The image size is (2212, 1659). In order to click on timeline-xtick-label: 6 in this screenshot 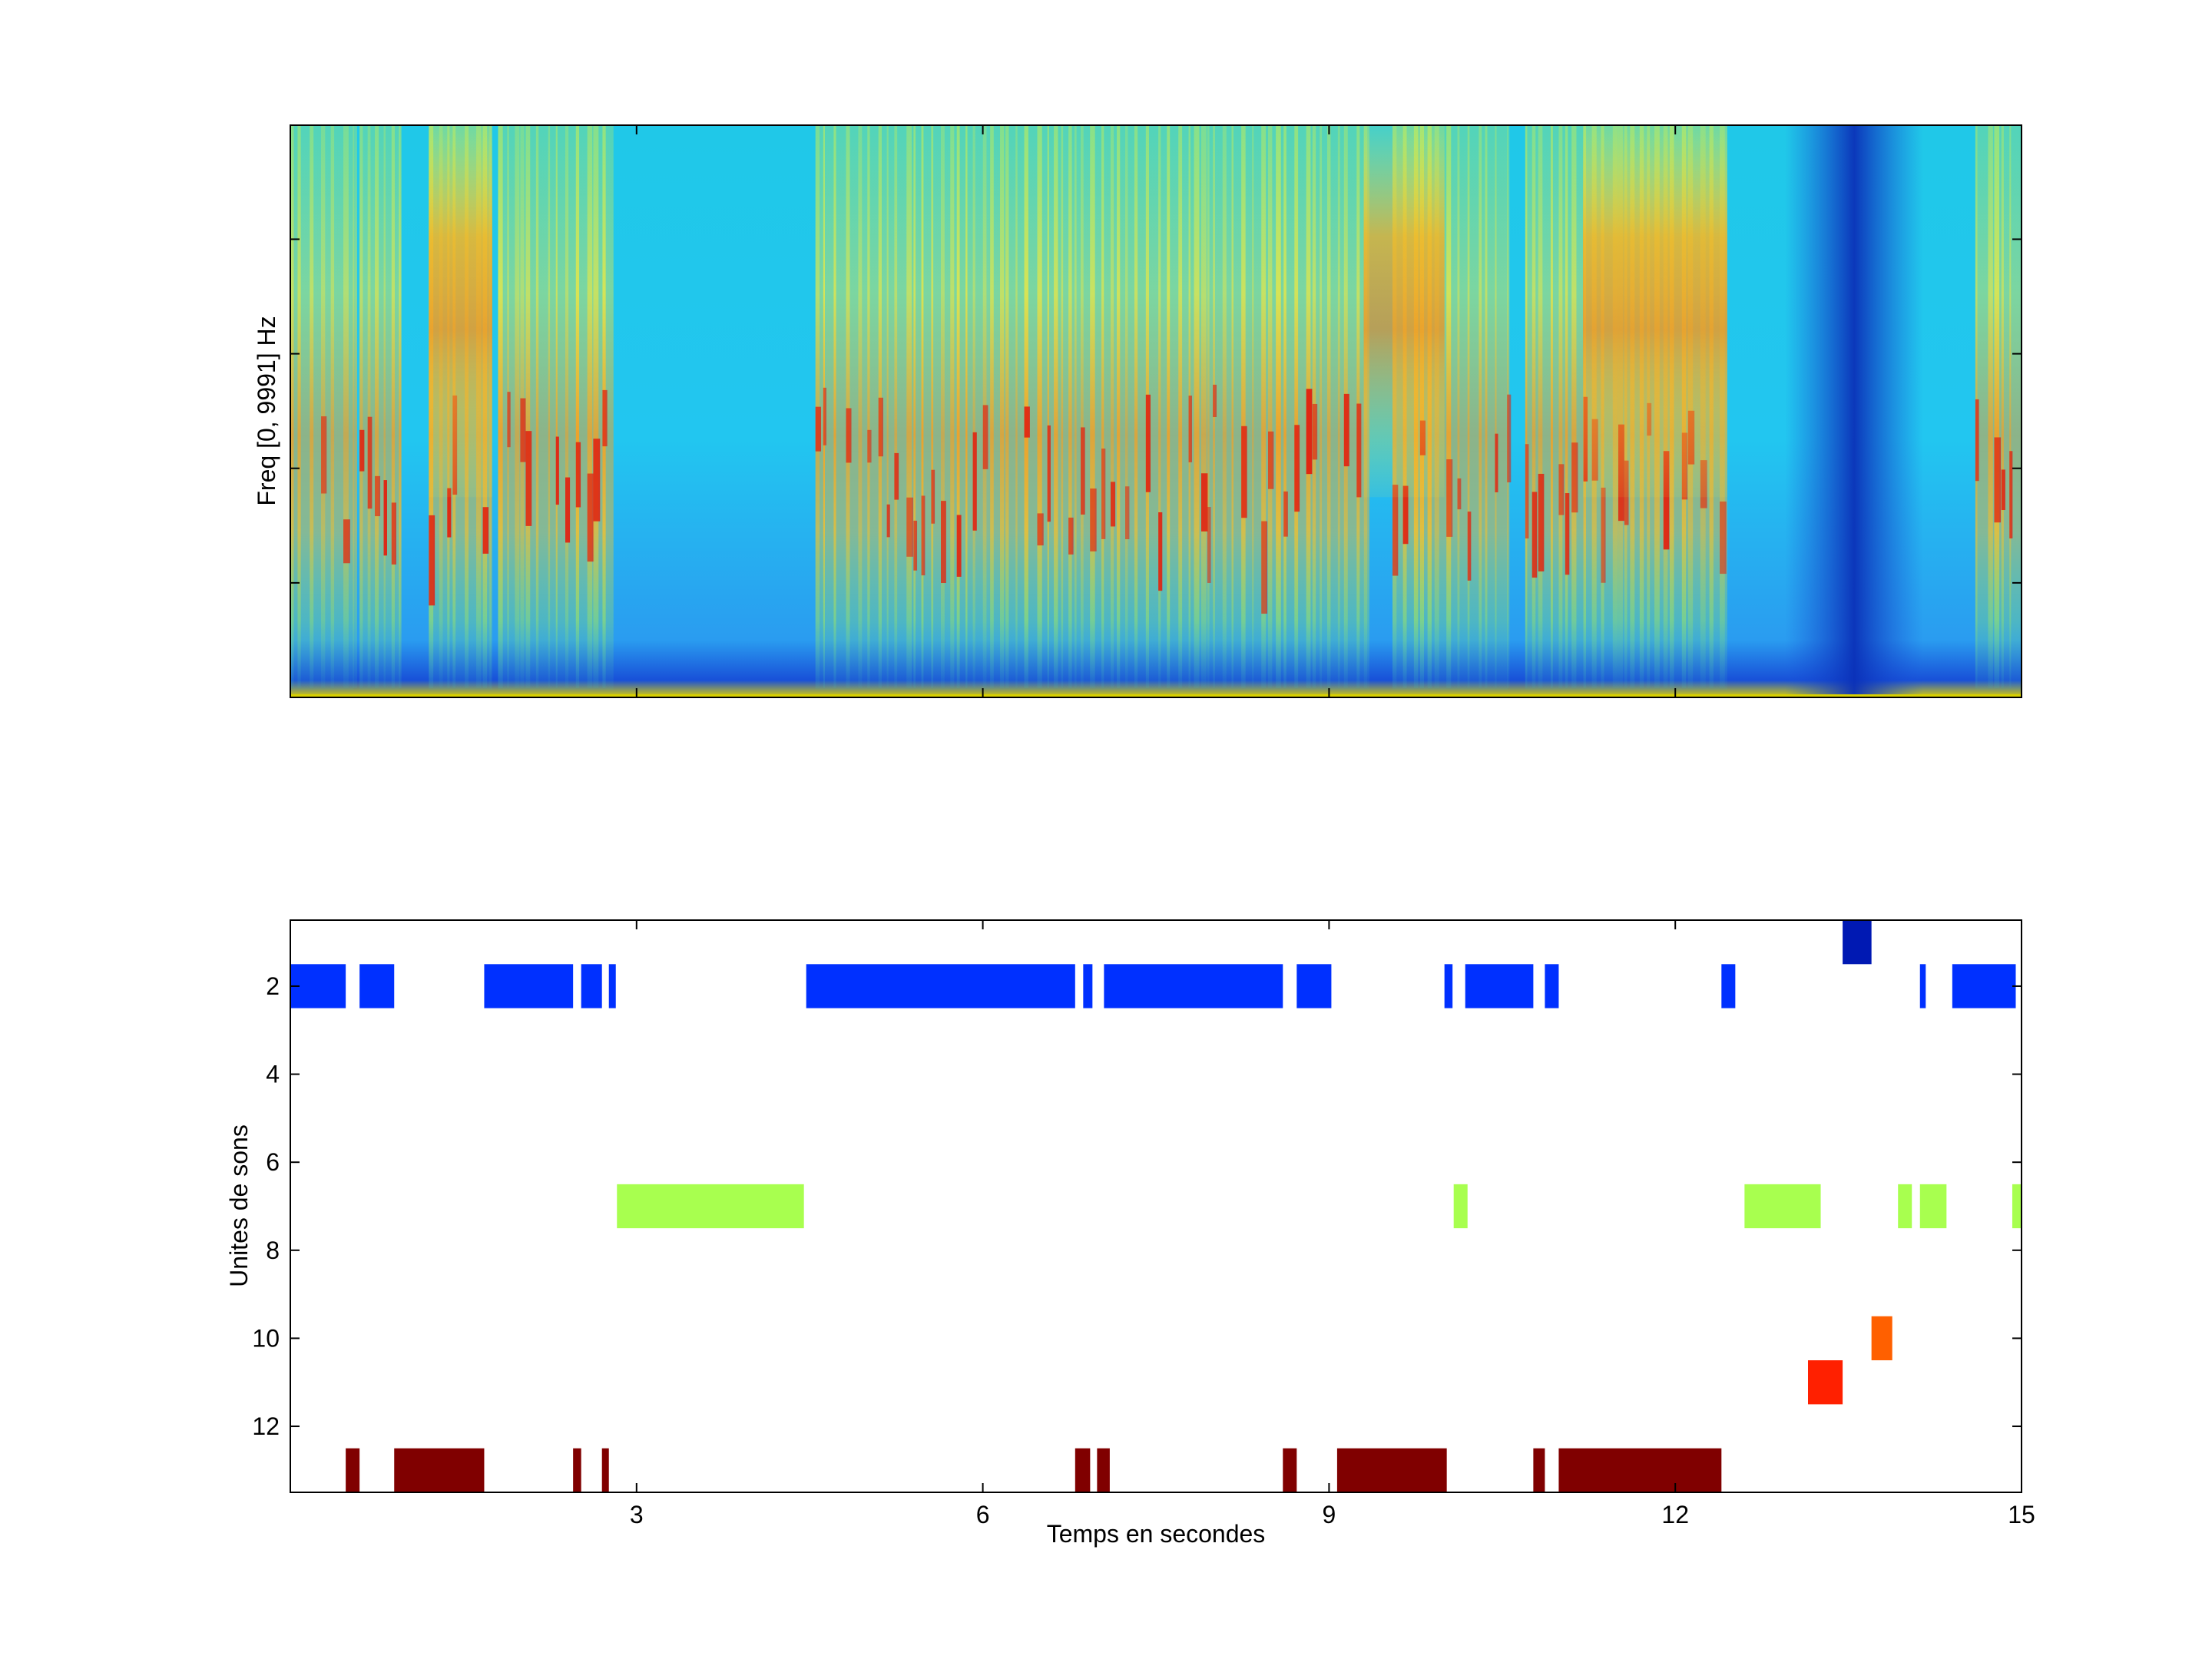, I will do `click(983, 1514)`.